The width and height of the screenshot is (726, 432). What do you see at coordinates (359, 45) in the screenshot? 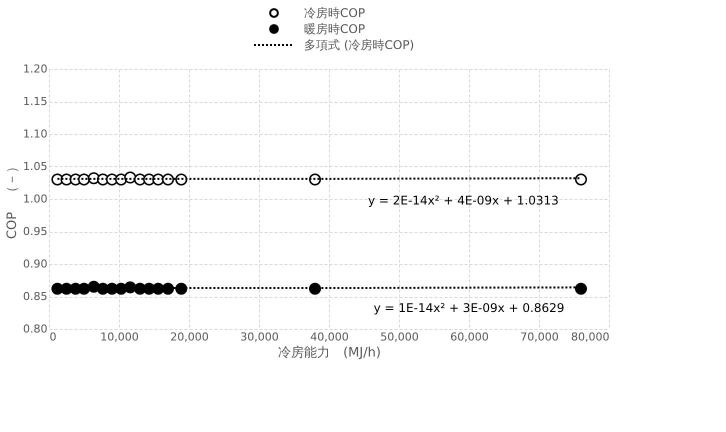
I see `legend-label: 多項式 (冷房時COP)` at bounding box center [359, 45].